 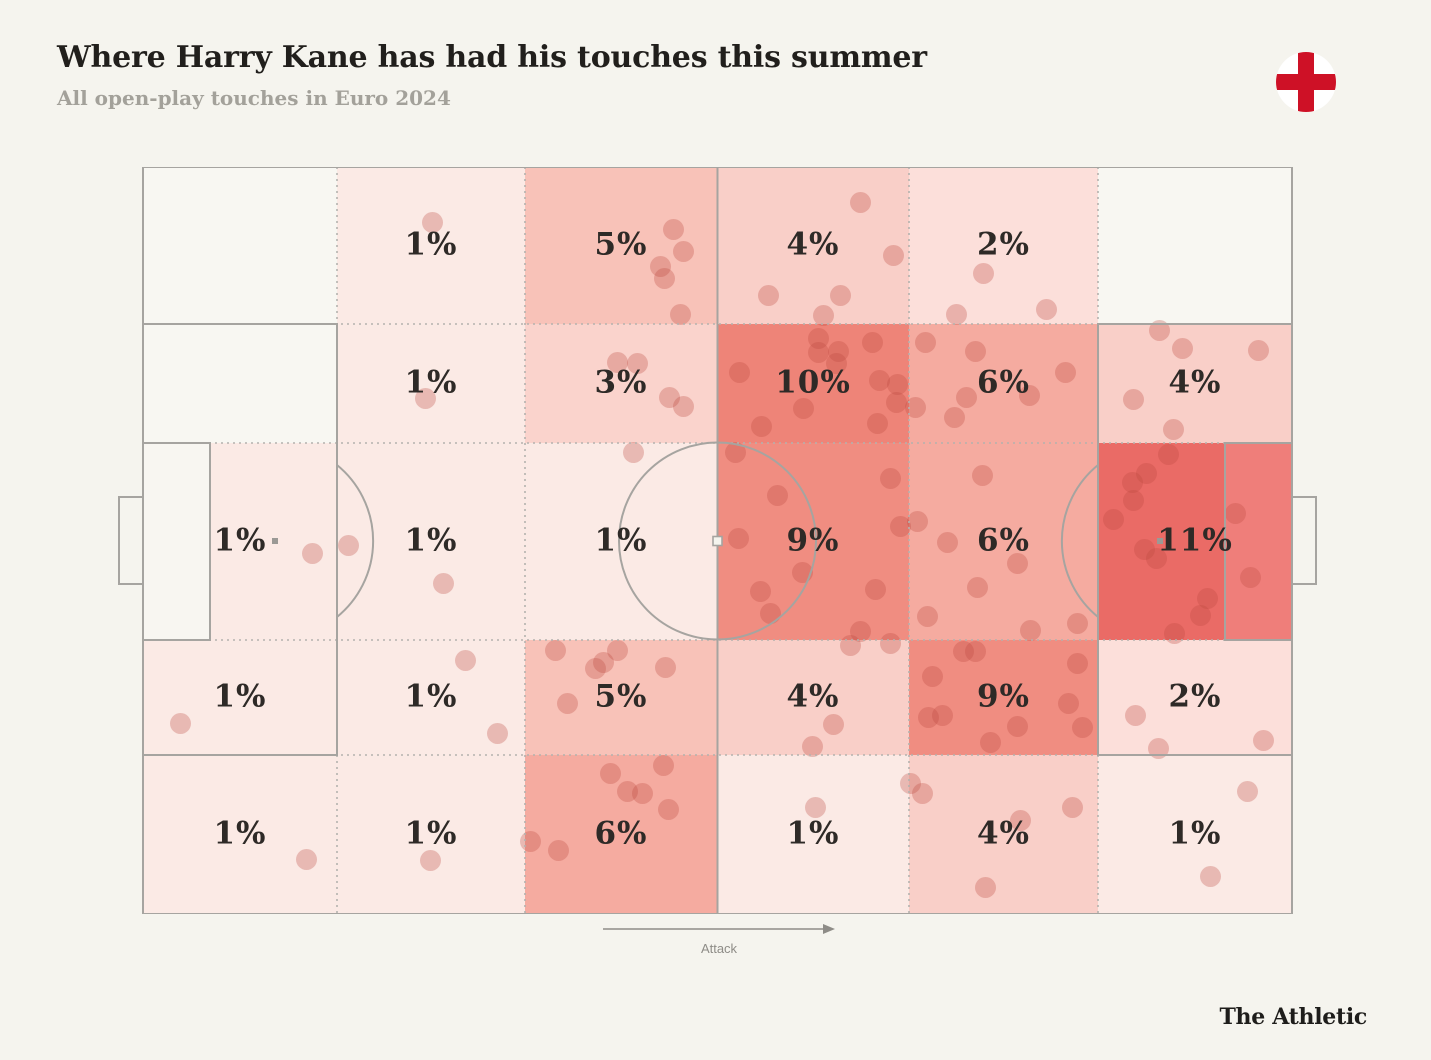 I want to click on page-subtitle: All open-play touches in Euro 2024, so click(x=254, y=98).